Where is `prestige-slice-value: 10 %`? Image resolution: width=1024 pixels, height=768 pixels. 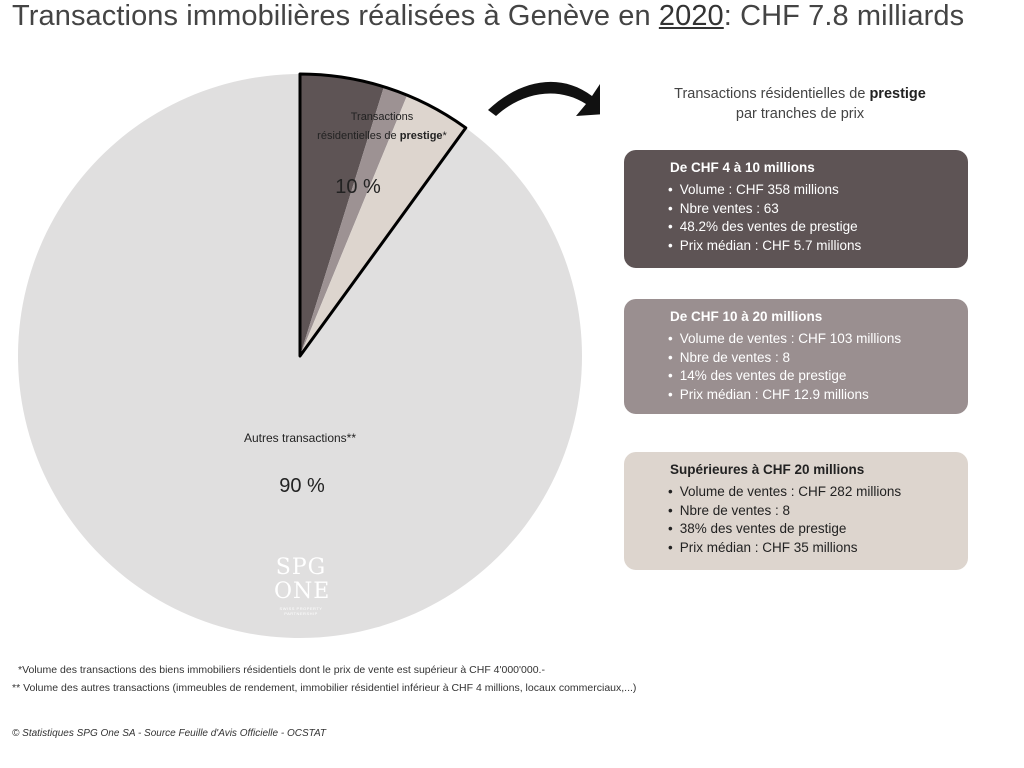 prestige-slice-value: 10 % is located at coordinates (358, 187).